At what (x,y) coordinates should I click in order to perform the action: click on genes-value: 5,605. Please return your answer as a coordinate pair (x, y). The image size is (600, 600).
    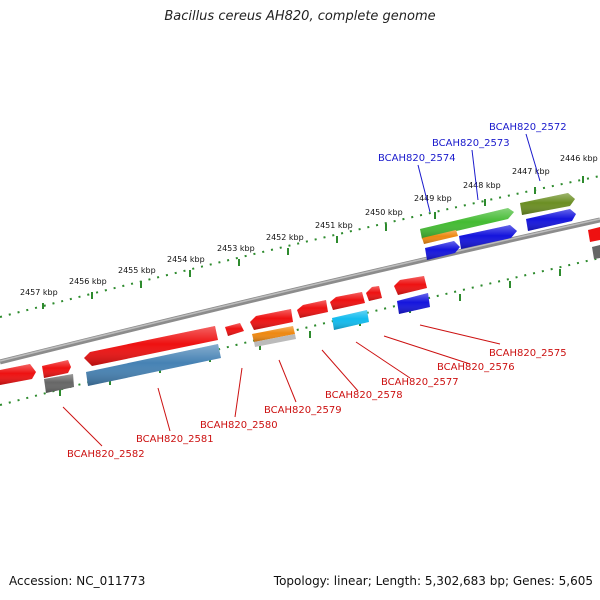
    Looking at the image, I should click on (575, 581).